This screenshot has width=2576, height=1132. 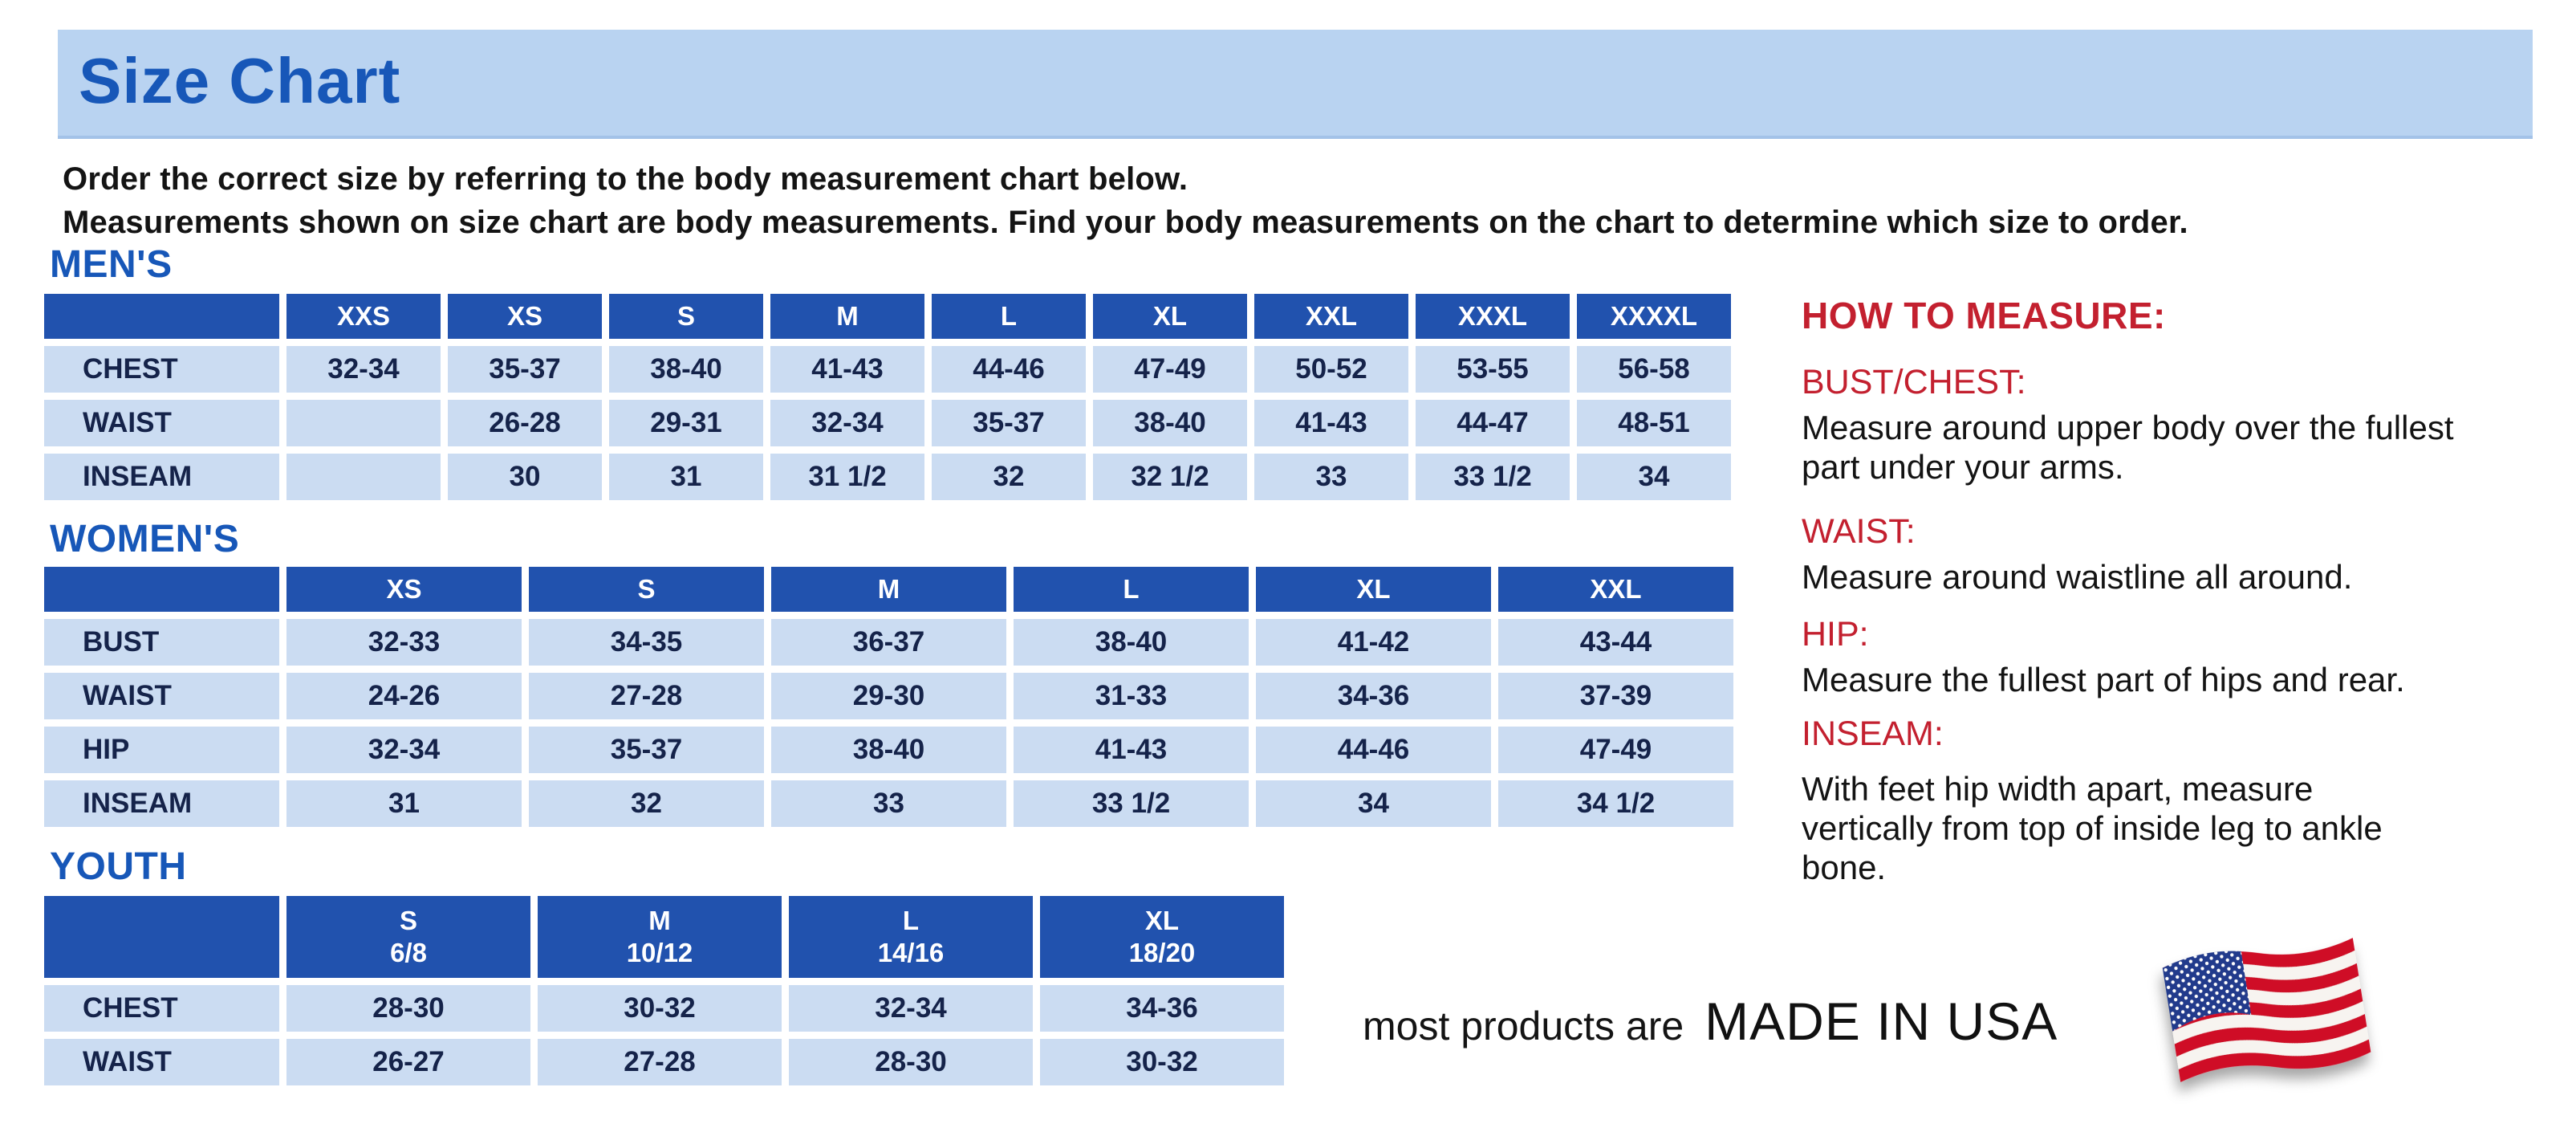 I want to click on header-row: XS S M L XL XXL, so click(x=888, y=589).